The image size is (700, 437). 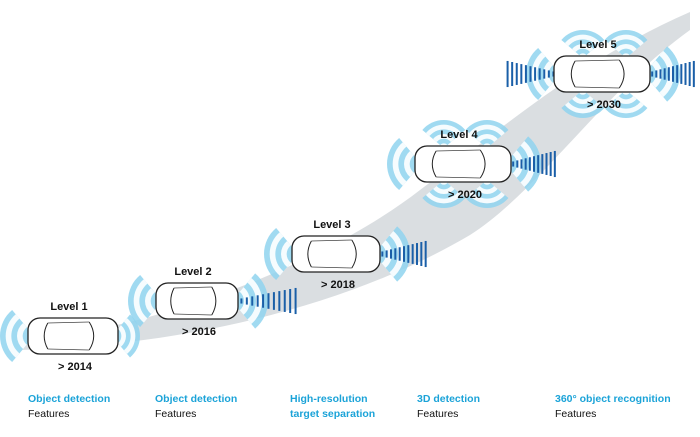 I want to click on year-label: > 2030, so click(x=604, y=105).